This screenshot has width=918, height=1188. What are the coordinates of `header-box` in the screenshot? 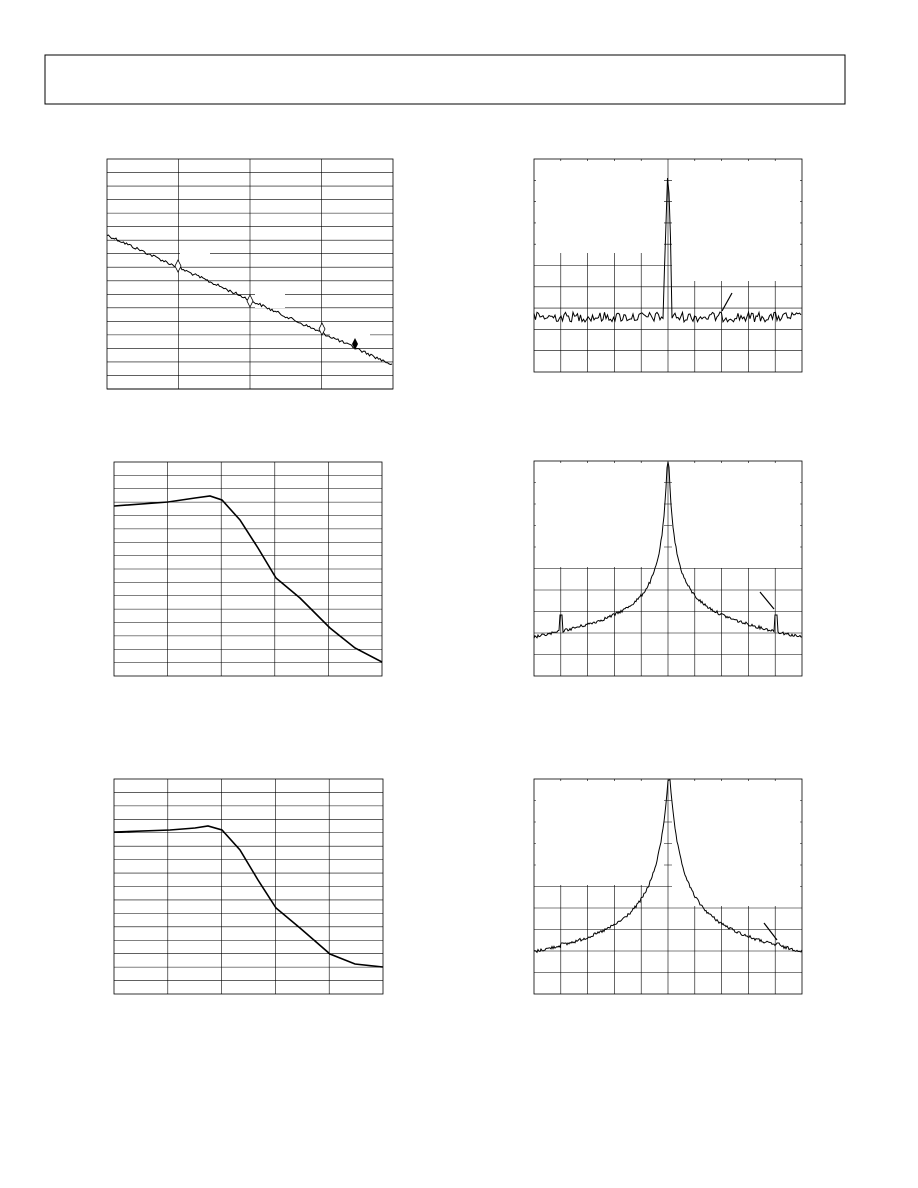 It's located at (445, 79).